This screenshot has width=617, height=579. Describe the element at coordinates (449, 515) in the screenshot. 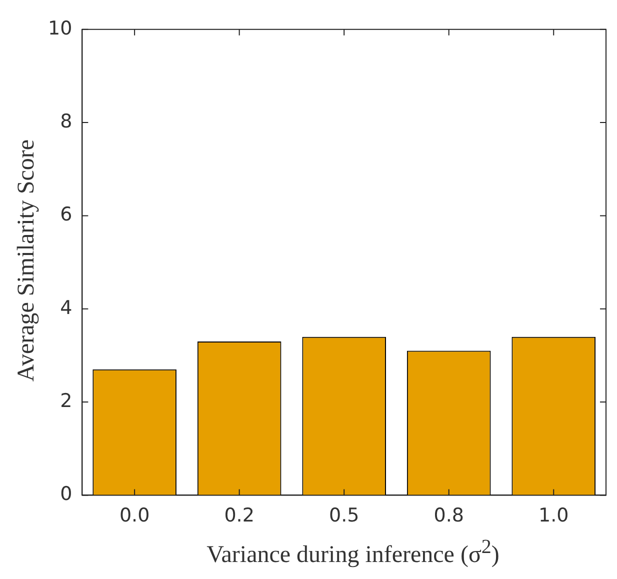

I see `x-tick-label: 0.8` at that location.